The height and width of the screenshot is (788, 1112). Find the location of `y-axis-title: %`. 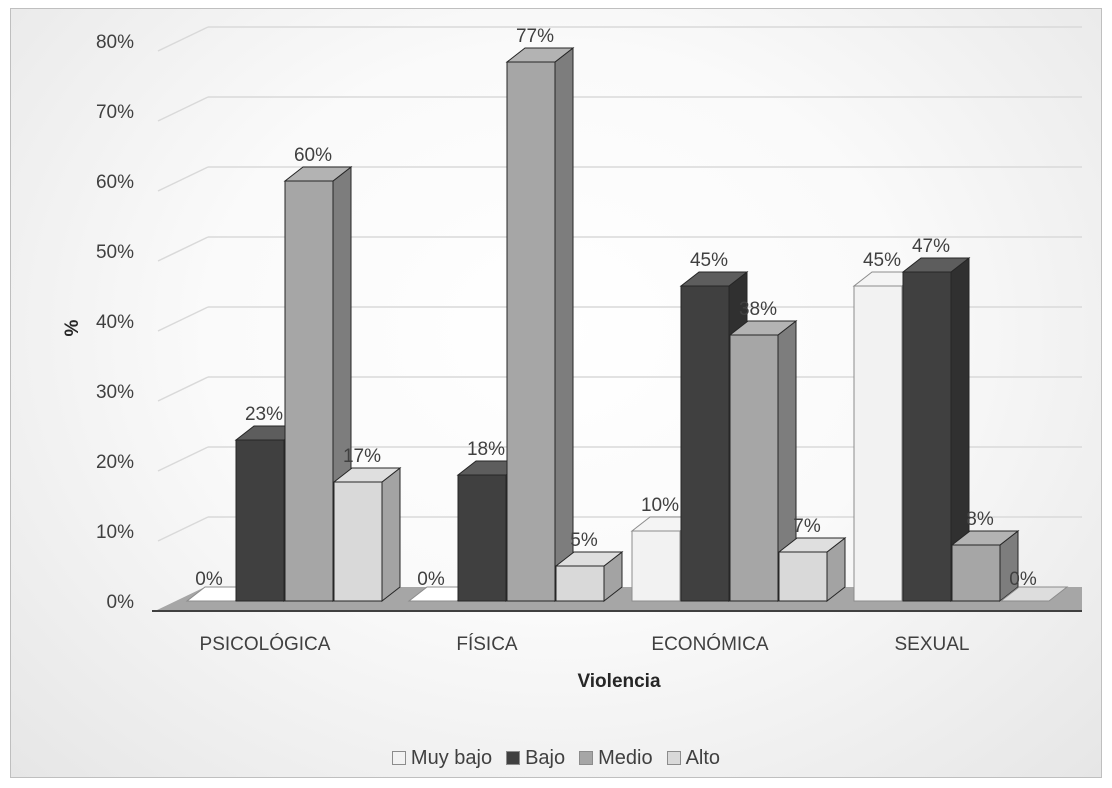

y-axis-title: % is located at coordinates (72, 327).